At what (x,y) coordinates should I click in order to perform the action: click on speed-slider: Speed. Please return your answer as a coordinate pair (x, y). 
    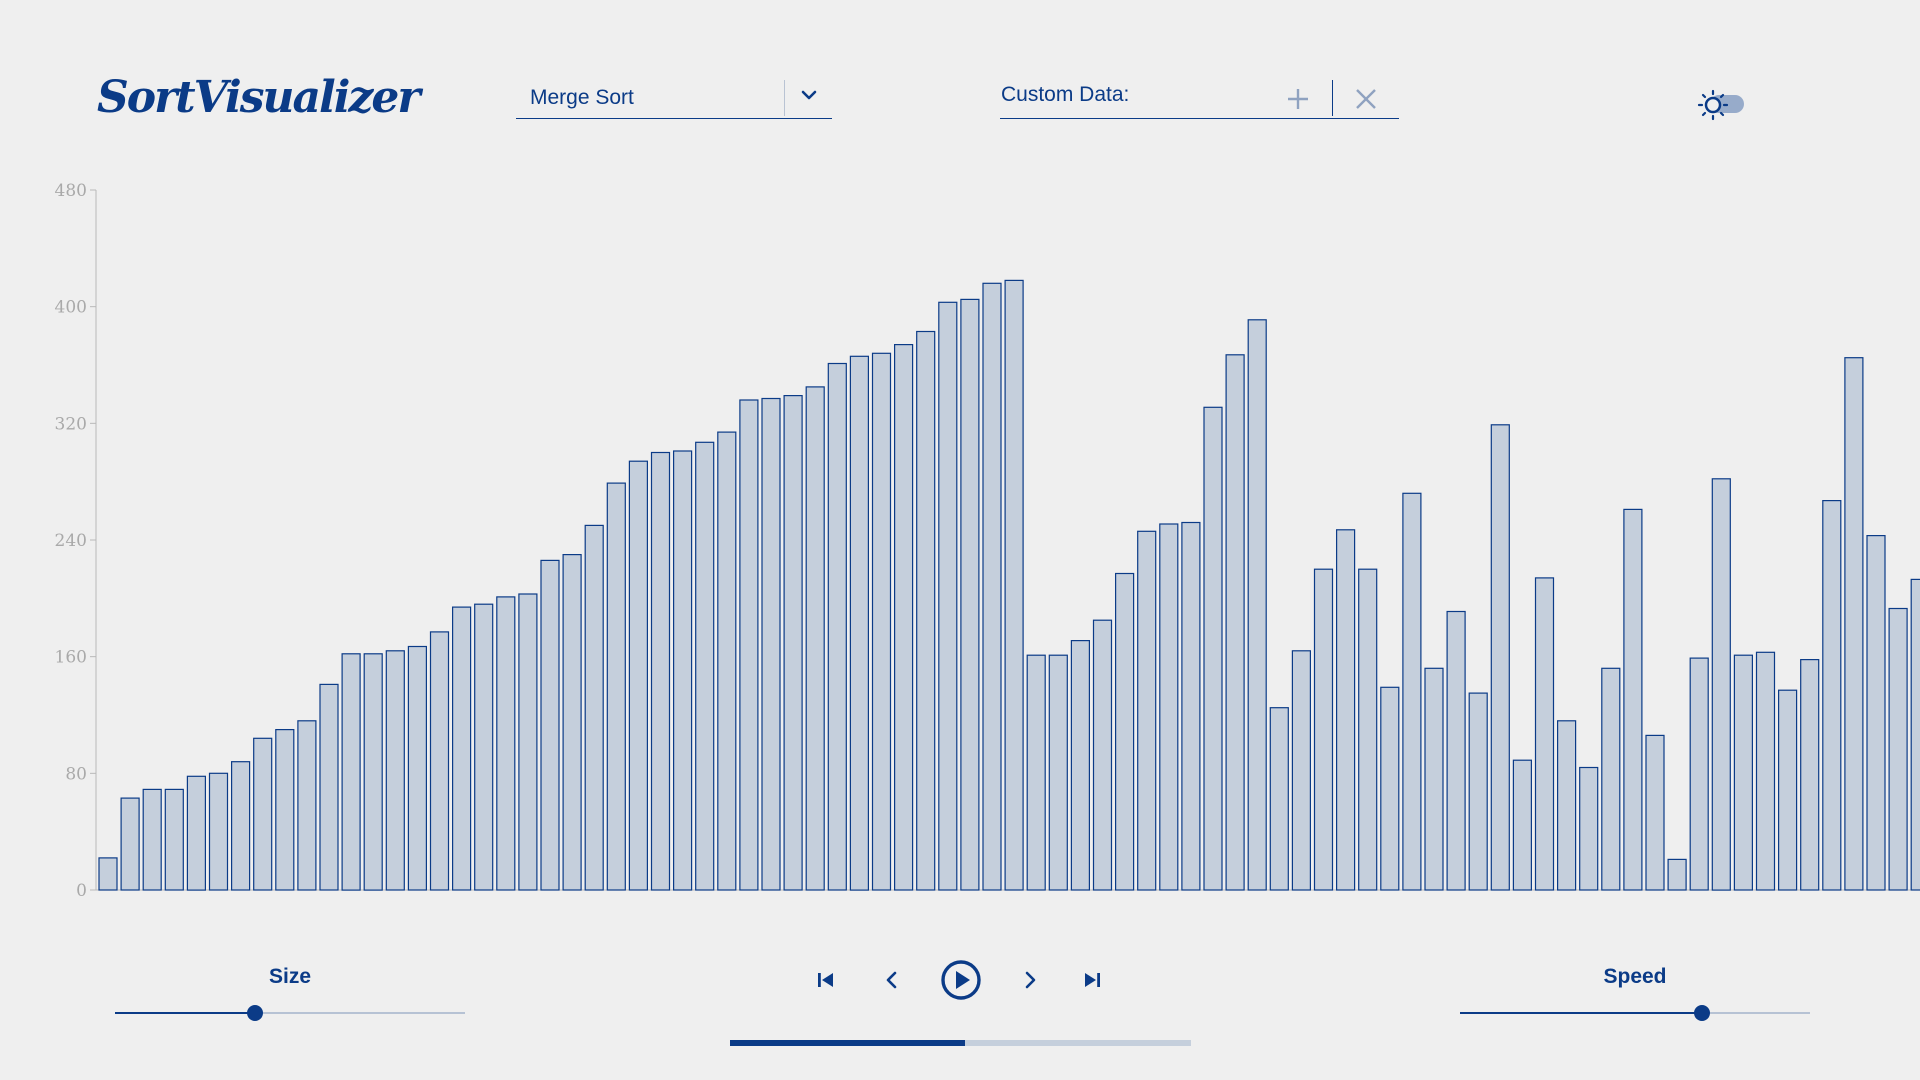
    Looking at the image, I should click on (1635, 990).